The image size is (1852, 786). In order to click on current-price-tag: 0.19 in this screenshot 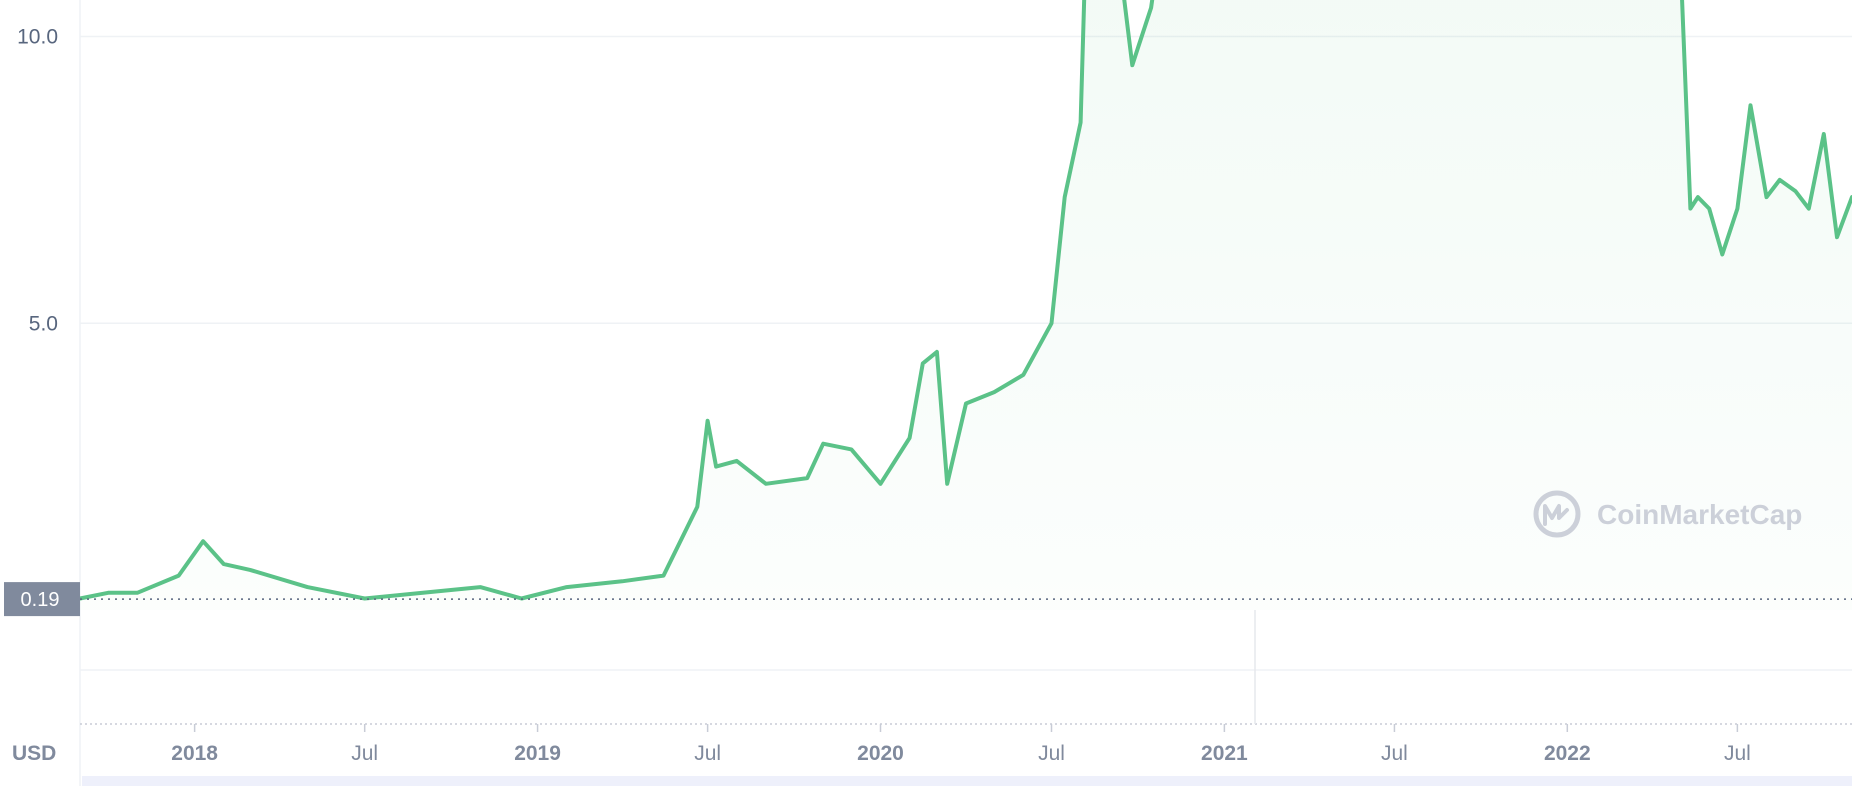, I will do `click(42, 599)`.